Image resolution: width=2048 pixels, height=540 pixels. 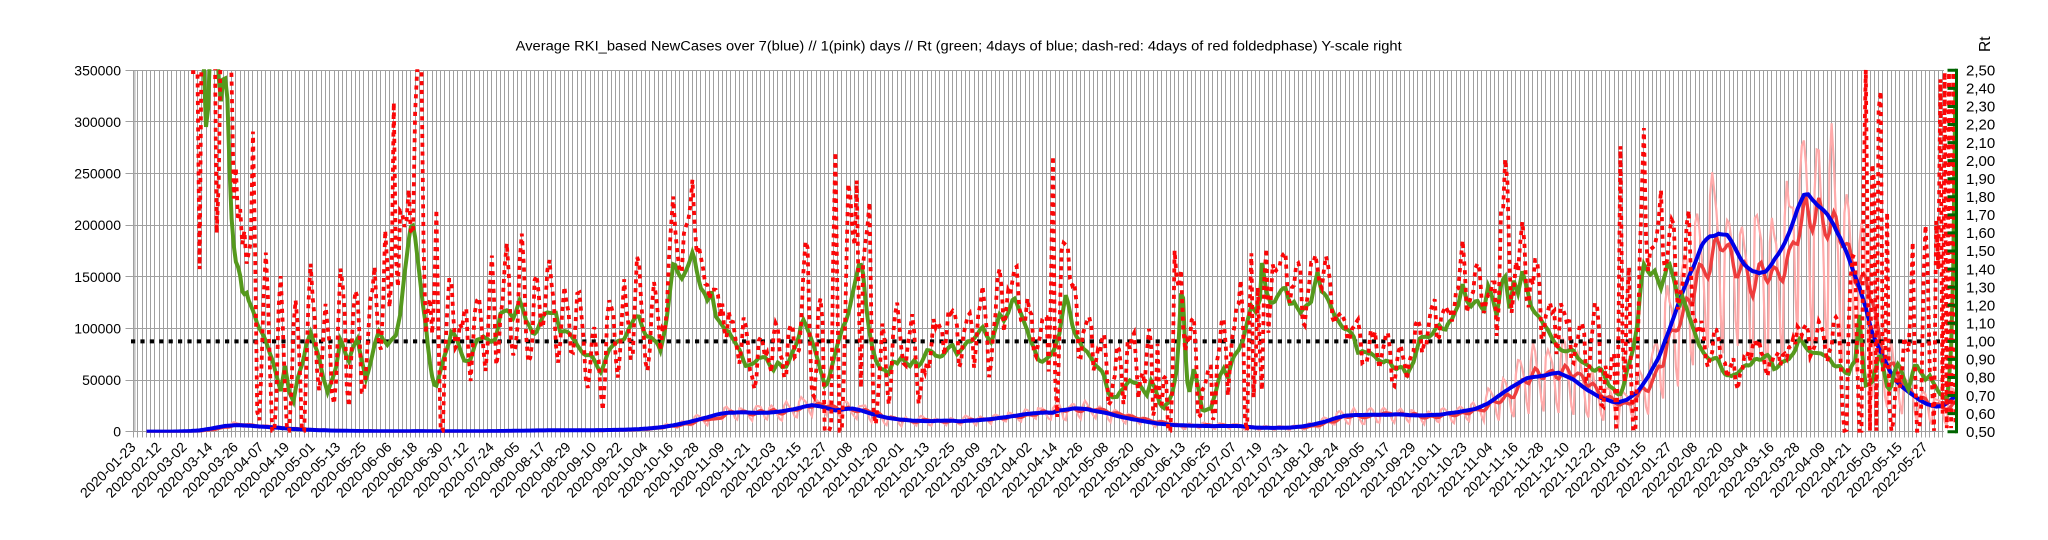 What do you see at coordinates (97, 225) in the screenshot?
I see `svg-text: 200000` at bounding box center [97, 225].